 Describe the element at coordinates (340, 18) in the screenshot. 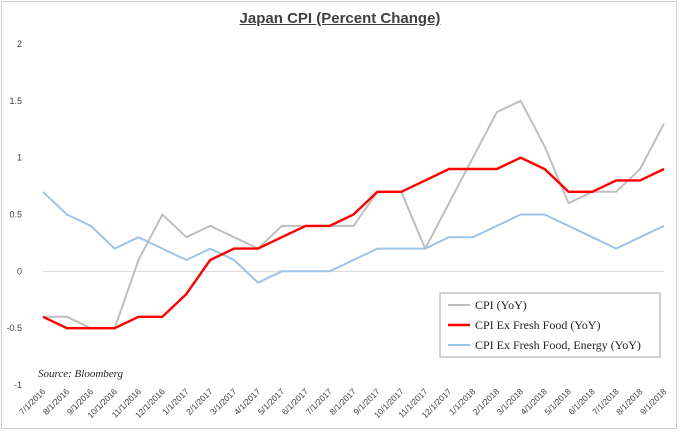

I see `chart-title: Japan CPI (Percent Change)` at that location.